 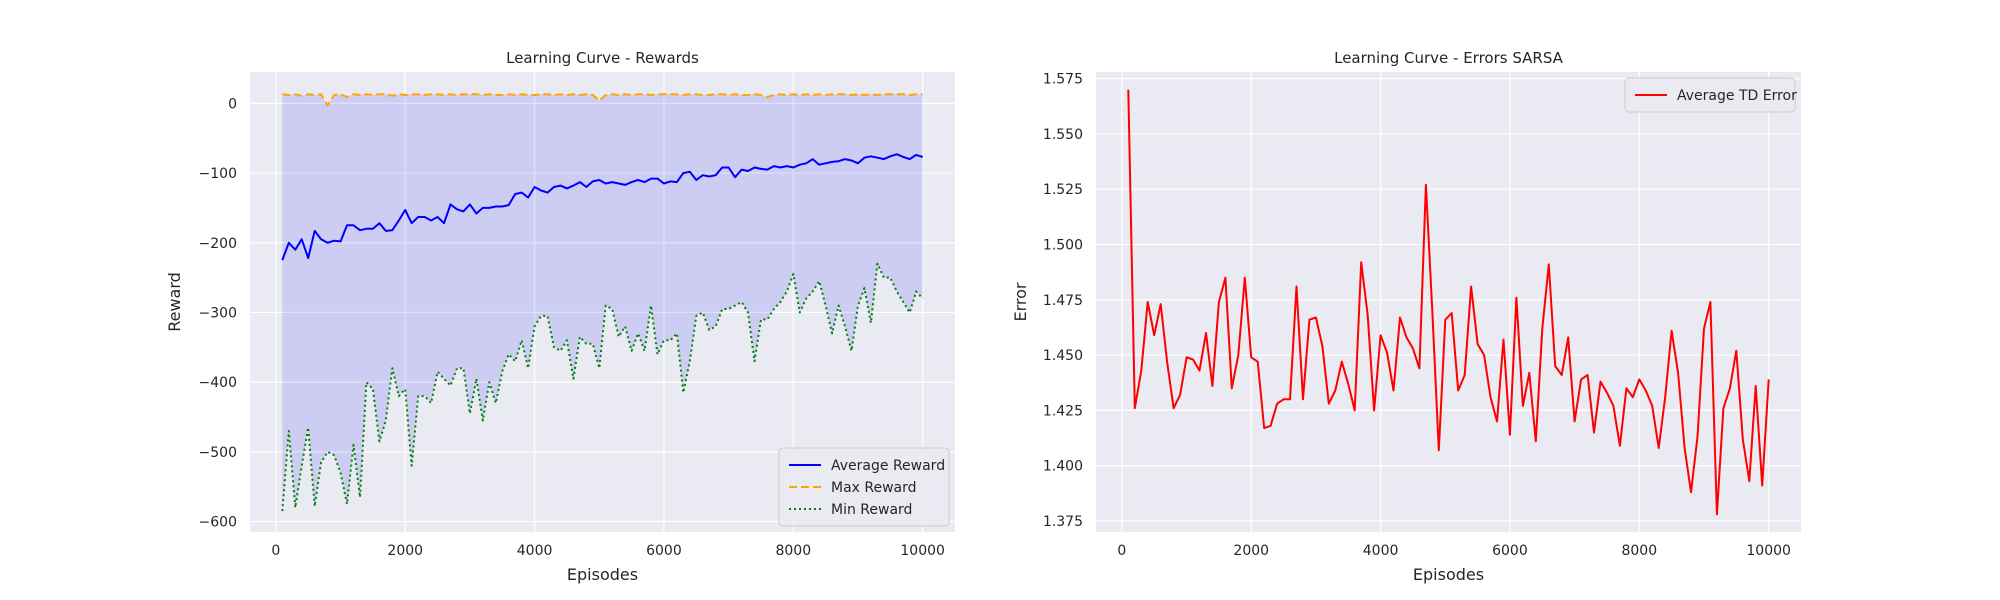 I want to click on y-tick-label: −200, so click(x=218, y=244).